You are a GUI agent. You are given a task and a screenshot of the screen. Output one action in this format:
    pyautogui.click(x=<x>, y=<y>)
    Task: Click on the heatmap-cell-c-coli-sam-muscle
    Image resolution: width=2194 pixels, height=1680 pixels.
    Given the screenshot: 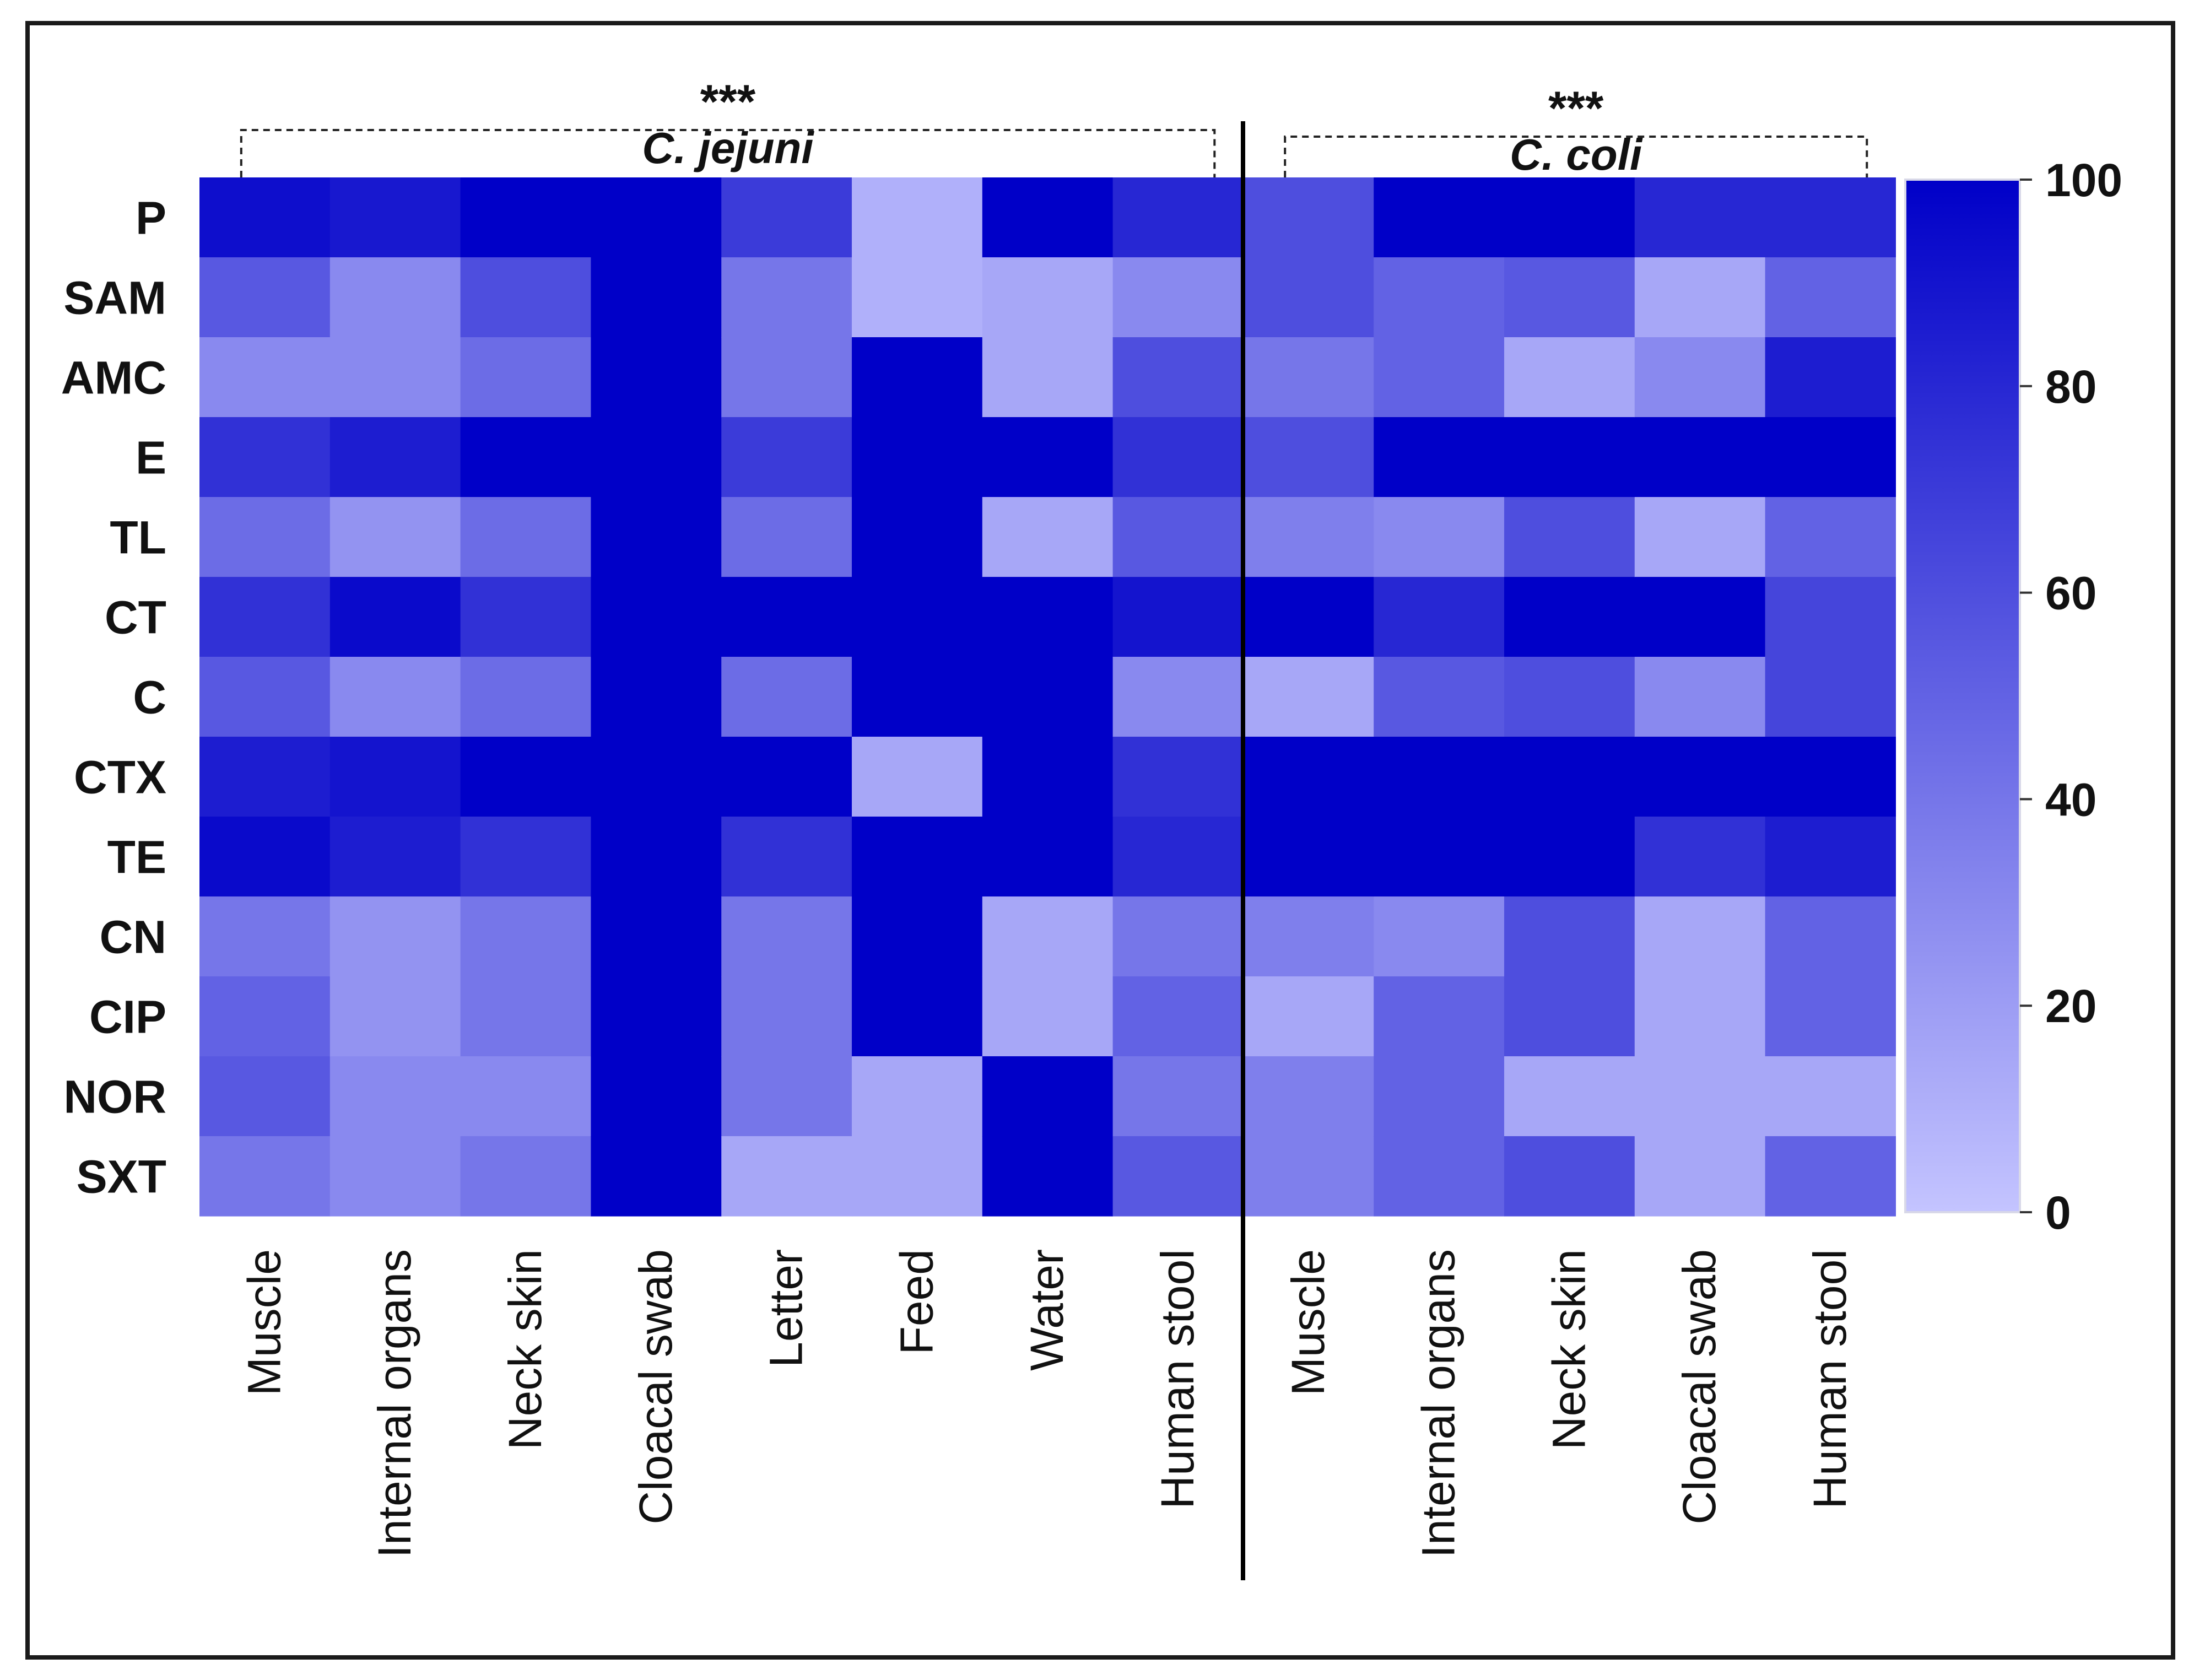 What is the action you would take?
    pyautogui.click(x=1308, y=297)
    